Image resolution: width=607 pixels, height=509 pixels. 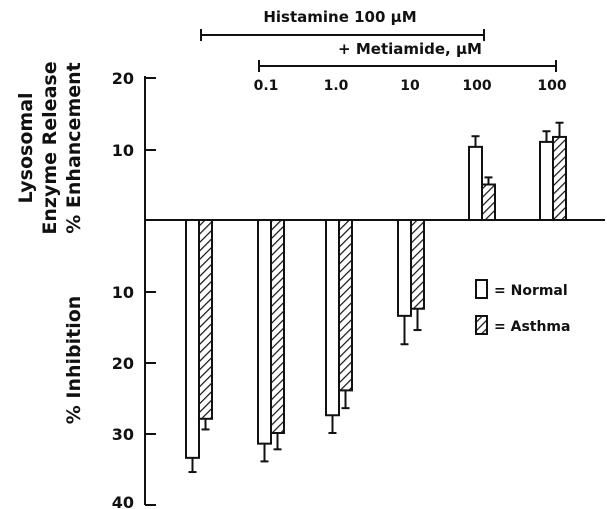 I want to click on metiamide-bracket: + Metiamide, μM, so click(x=407, y=56).